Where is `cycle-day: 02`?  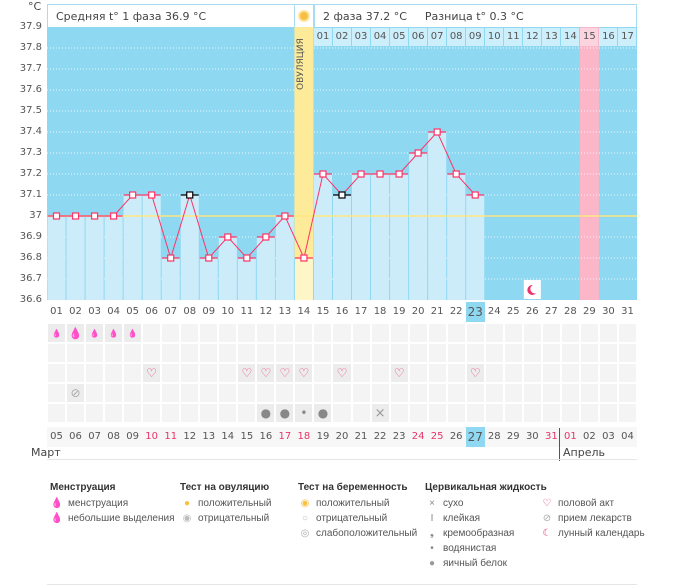
cycle-day: 02 is located at coordinates (75, 311).